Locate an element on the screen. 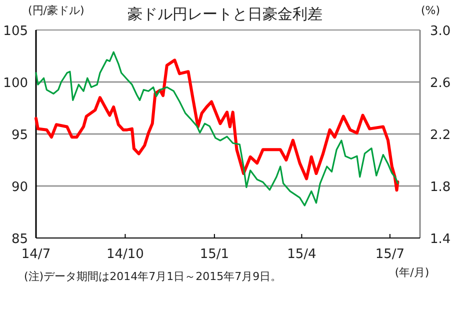 Image resolution: width=454 pixels, height=321 pixels. x-axis-title: (年/月) is located at coordinates (412, 272).